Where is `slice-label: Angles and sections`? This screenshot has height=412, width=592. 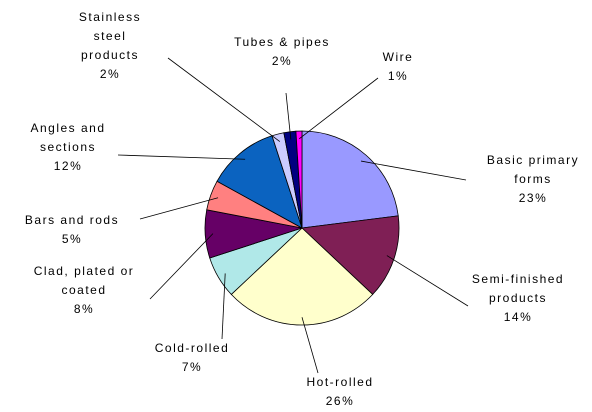
slice-label: Angles and sections is located at coordinates (68, 137).